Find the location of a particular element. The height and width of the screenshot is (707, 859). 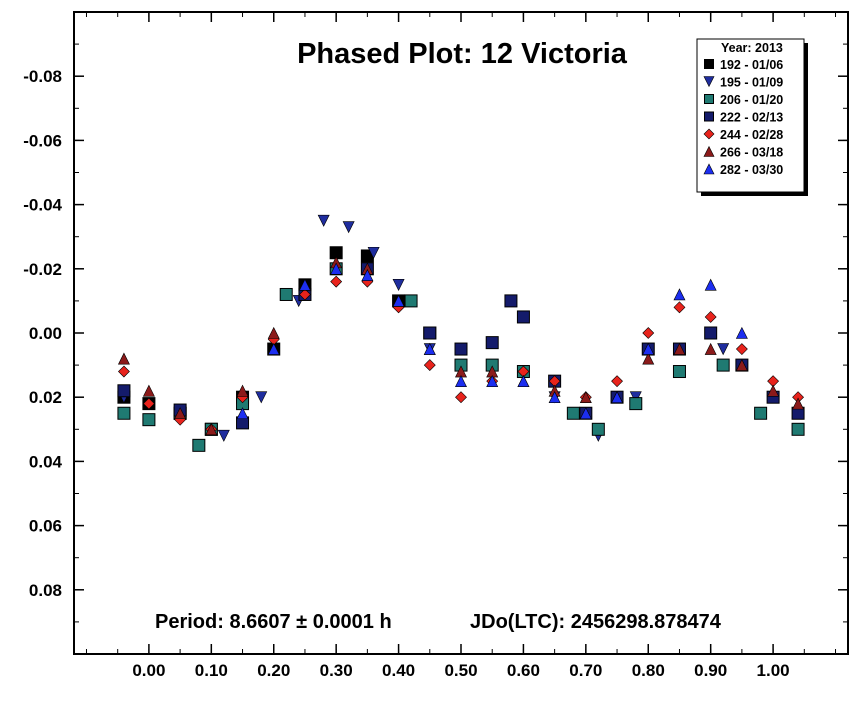

chart-title: Phased Plot: 12 Victoria is located at coordinates (462, 54).